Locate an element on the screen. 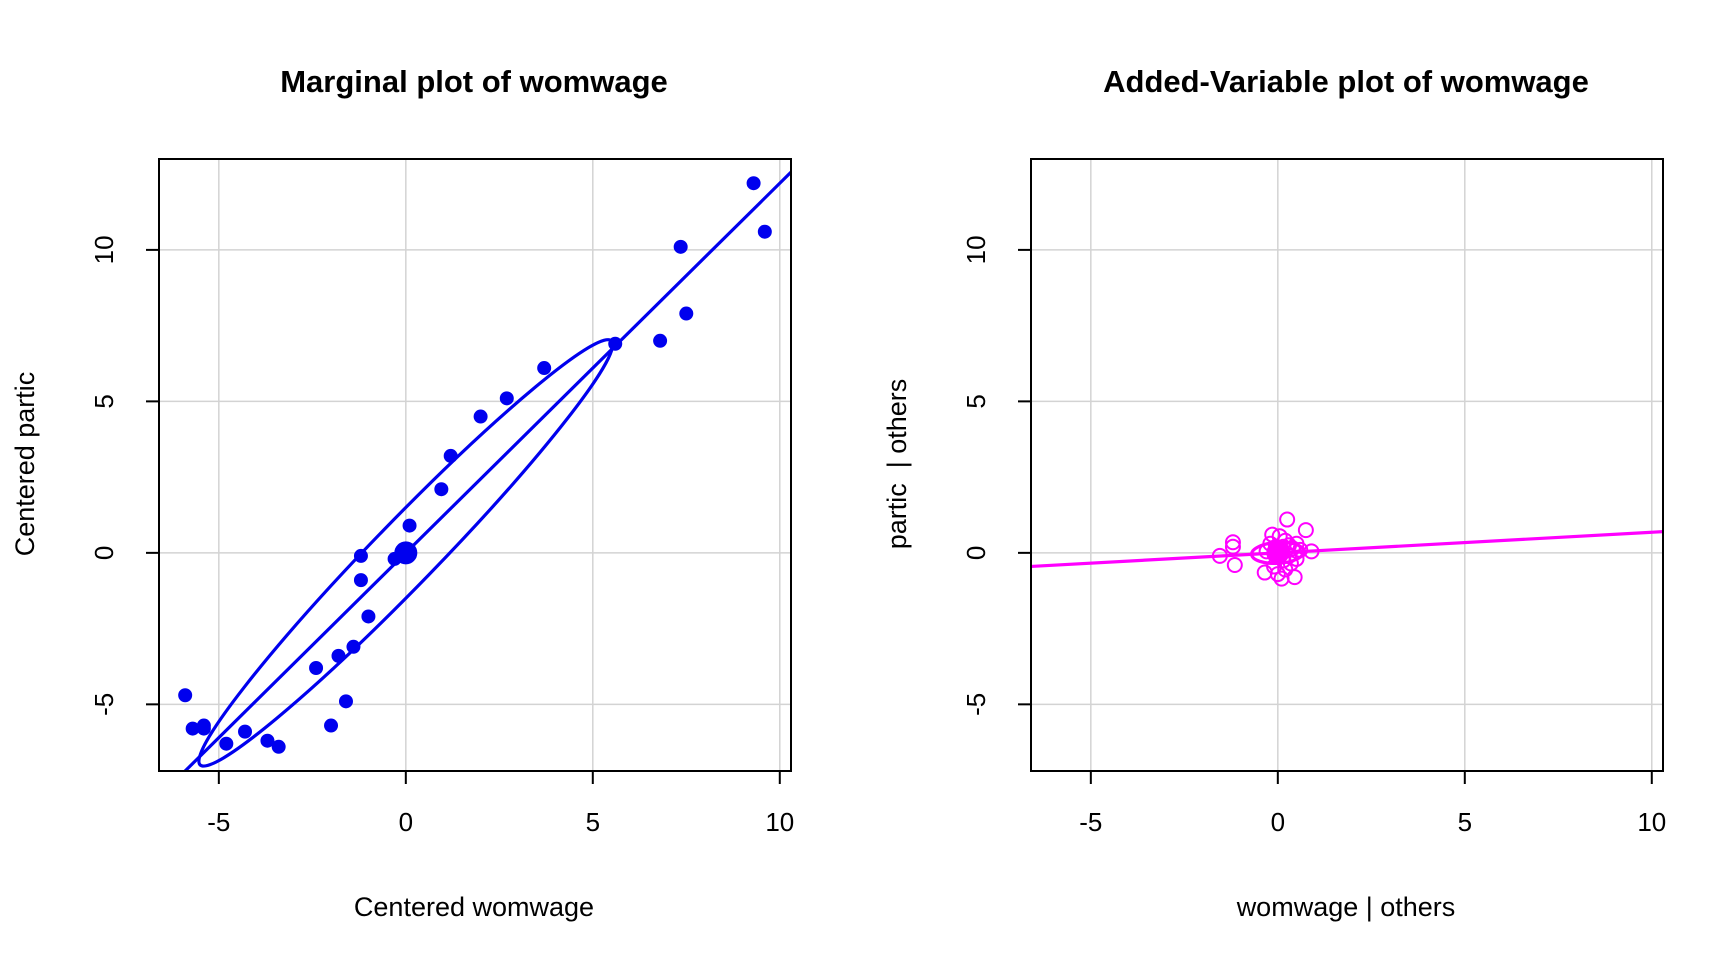  y-axis-label: Centered partic is located at coordinates (25, 464).